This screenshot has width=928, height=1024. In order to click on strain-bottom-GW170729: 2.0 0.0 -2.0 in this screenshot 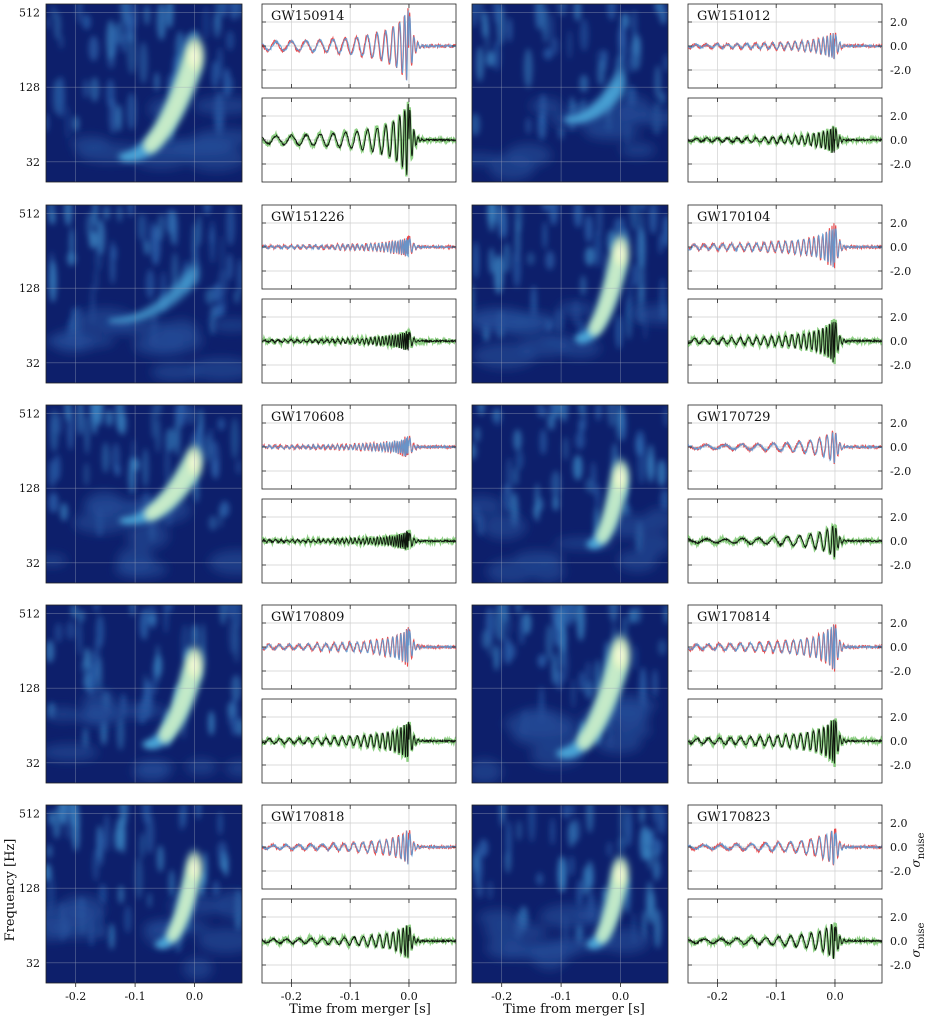, I will do `click(799, 541)`.